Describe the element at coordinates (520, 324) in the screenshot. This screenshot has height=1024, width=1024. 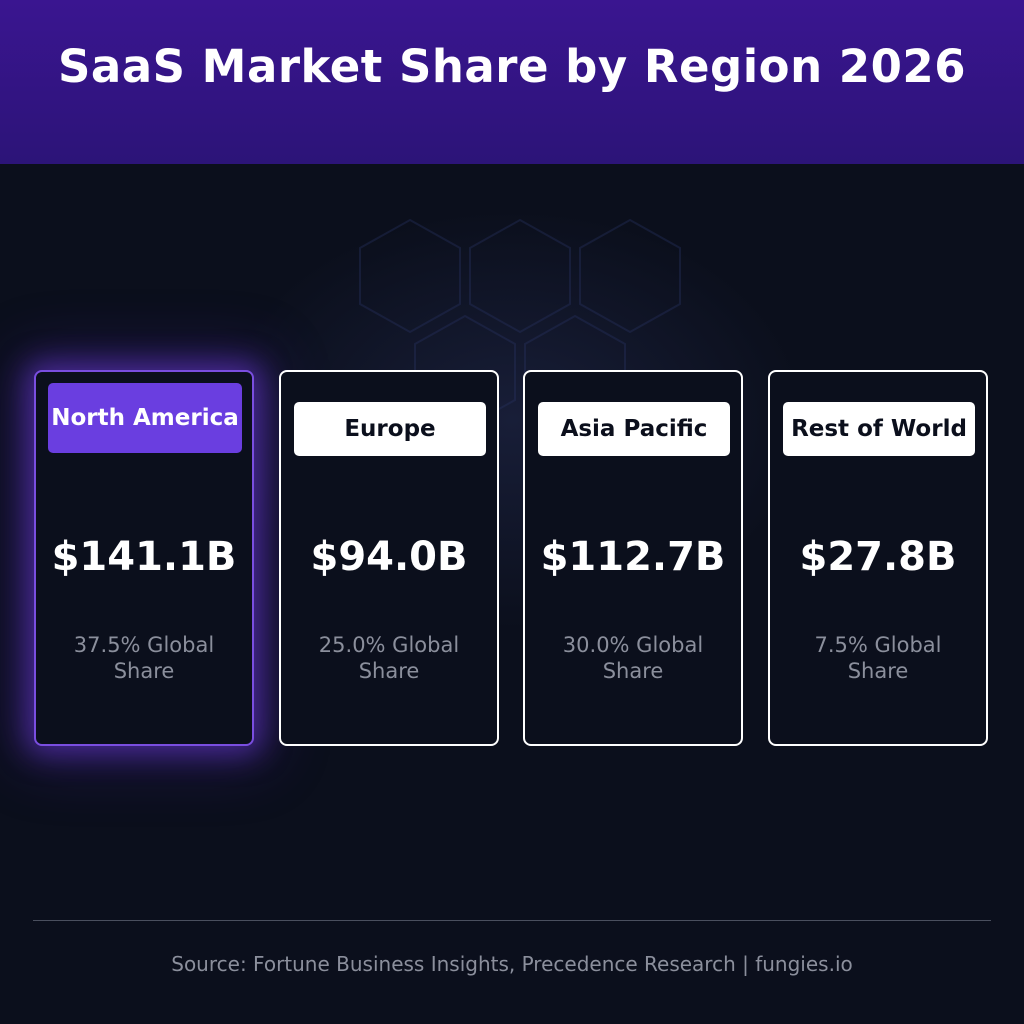
I see `hexagon-pattern-background` at that location.